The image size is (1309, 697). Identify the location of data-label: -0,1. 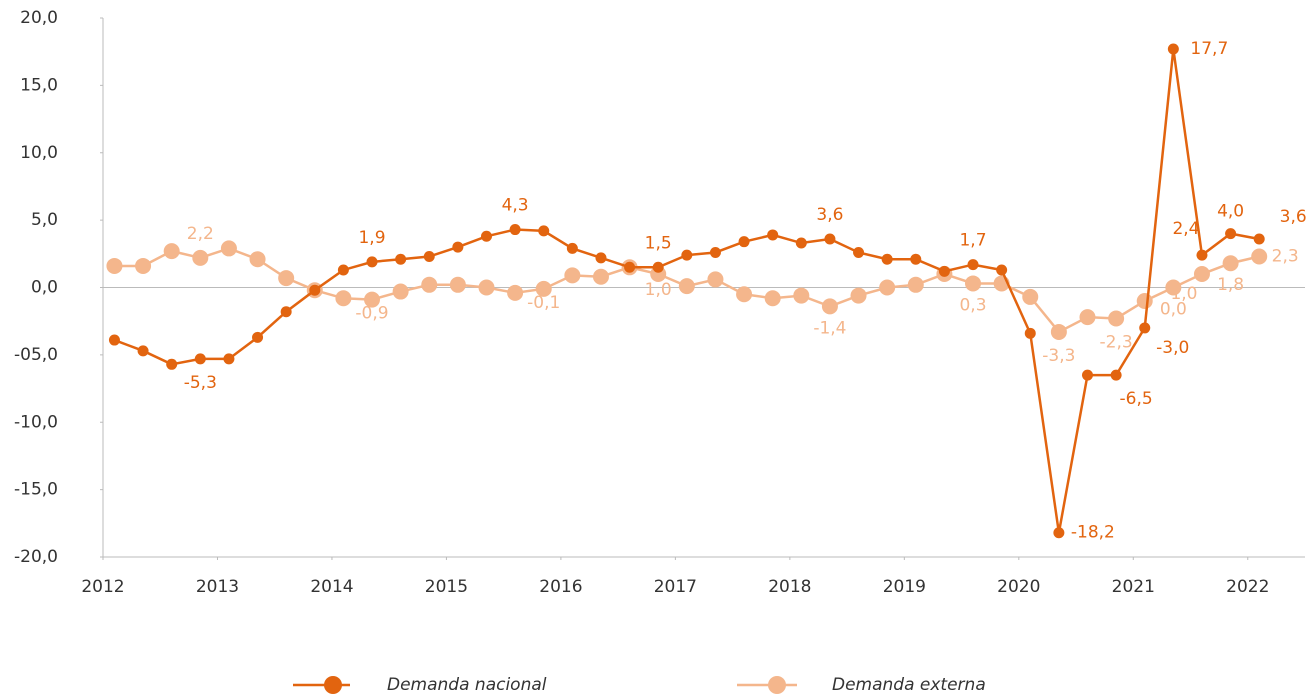
(543, 303).